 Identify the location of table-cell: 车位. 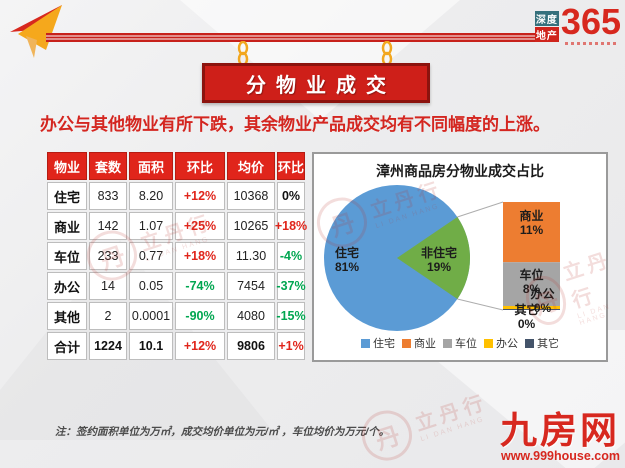
(67, 256).